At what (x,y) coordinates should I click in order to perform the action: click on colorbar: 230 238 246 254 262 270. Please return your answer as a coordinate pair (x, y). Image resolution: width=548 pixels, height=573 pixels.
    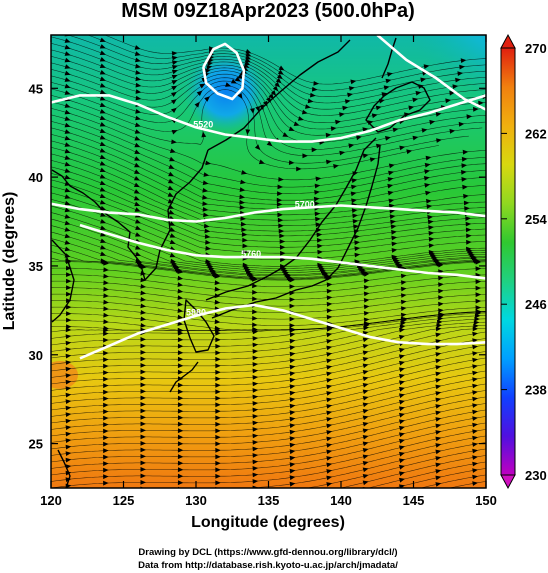
    Looking at the image, I should click on (523, 261).